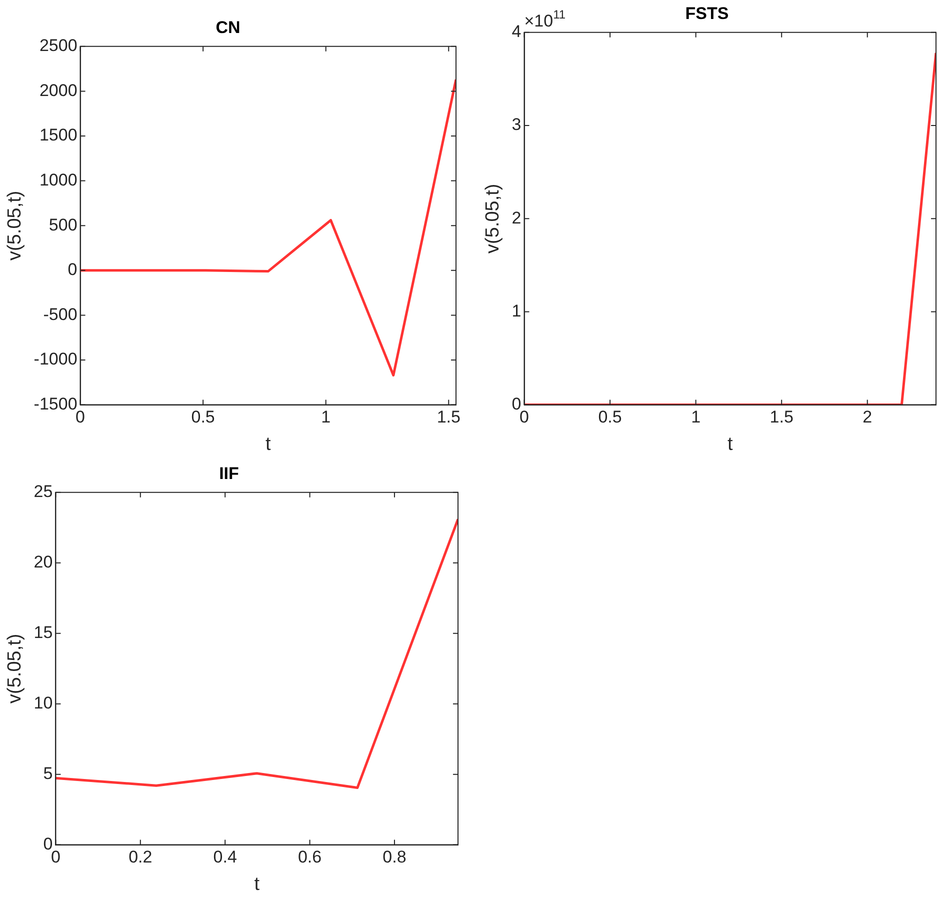 This screenshot has width=938, height=900. What do you see at coordinates (228, 27) in the screenshot?
I see `chart-title: CN` at bounding box center [228, 27].